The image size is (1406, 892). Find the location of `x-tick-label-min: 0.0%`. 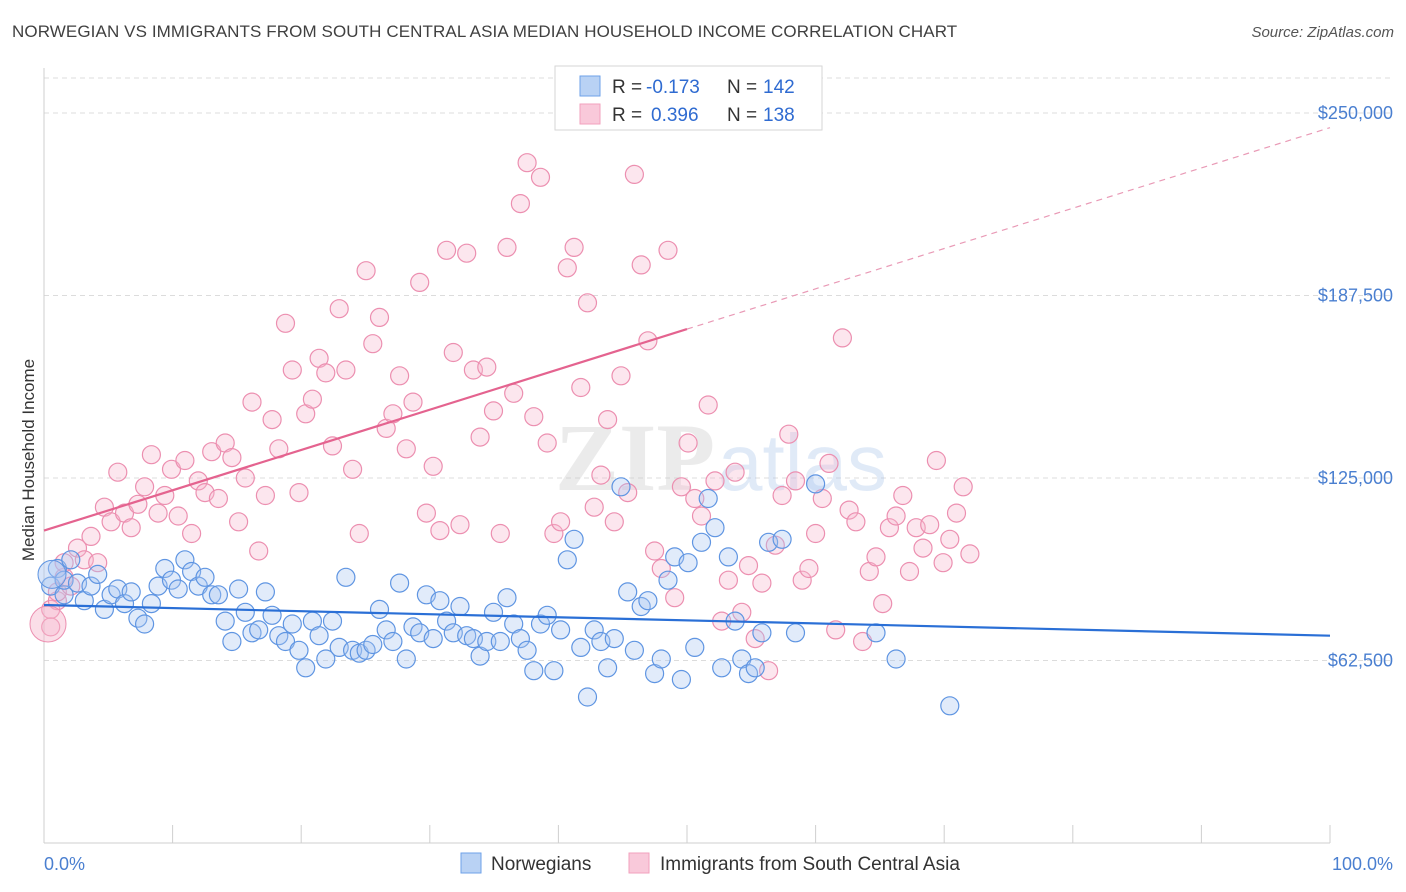

x-tick-label-min: 0.0% is located at coordinates (64, 864).